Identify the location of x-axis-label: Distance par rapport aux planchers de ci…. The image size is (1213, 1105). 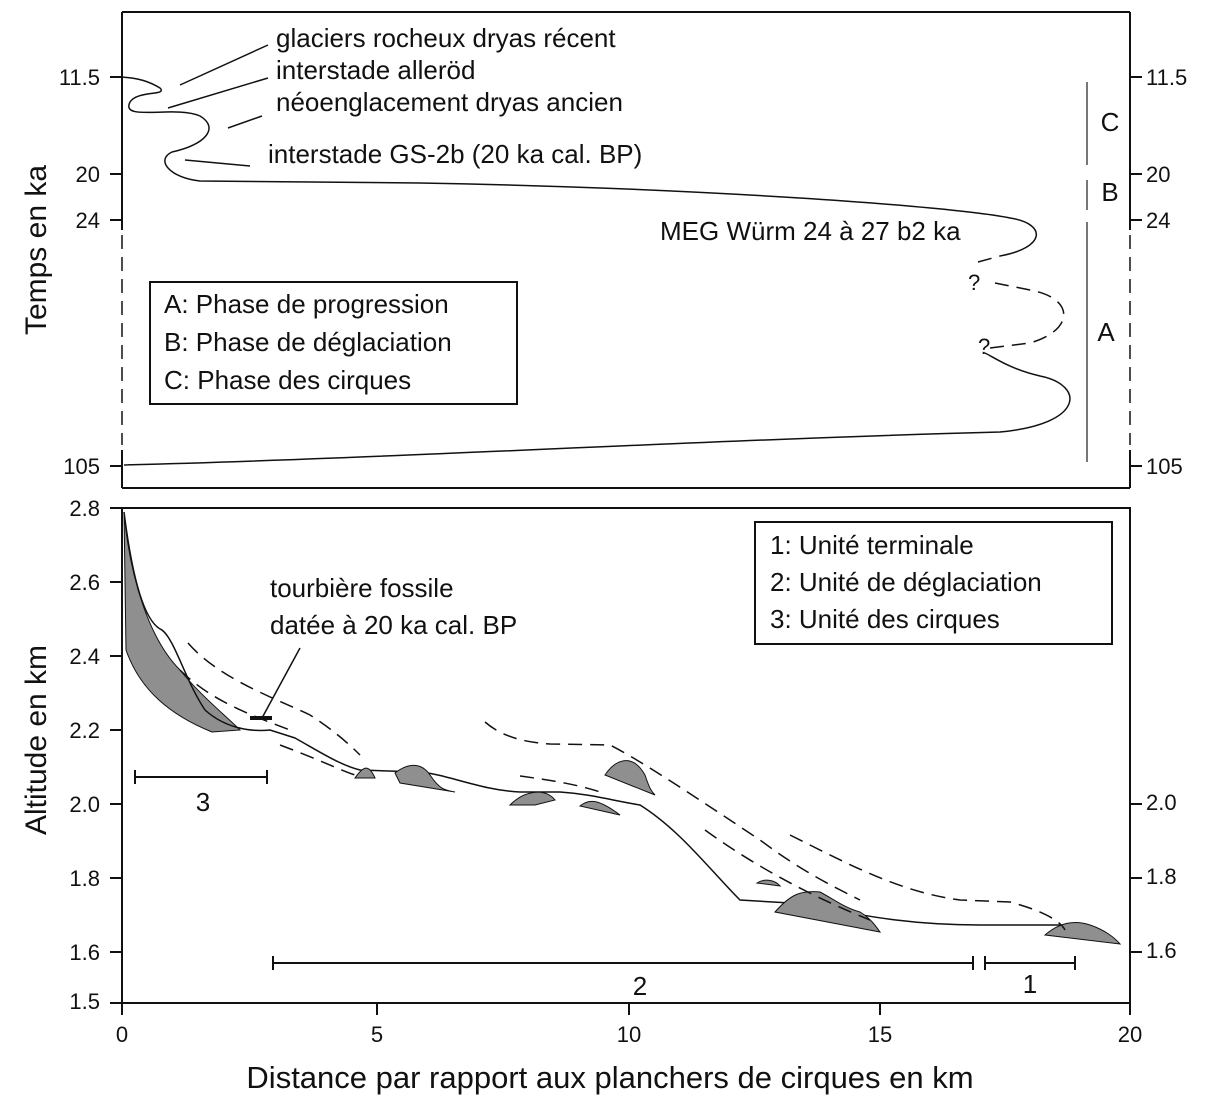
(609, 1077).